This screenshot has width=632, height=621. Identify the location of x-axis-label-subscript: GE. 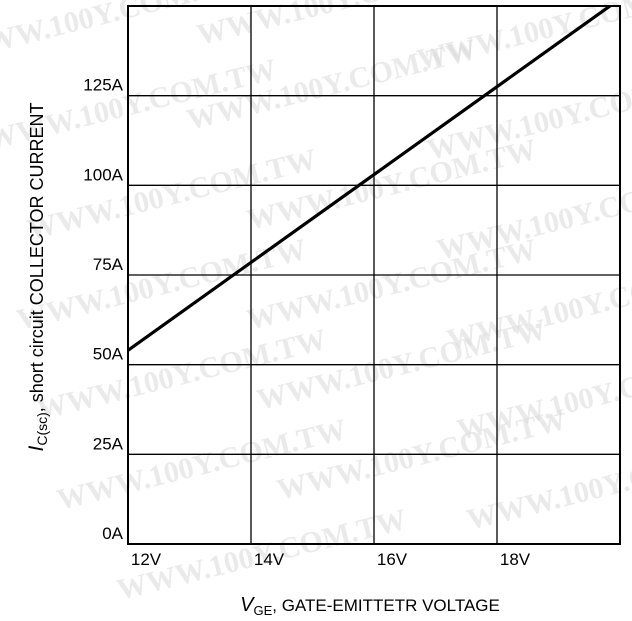
(262, 610).